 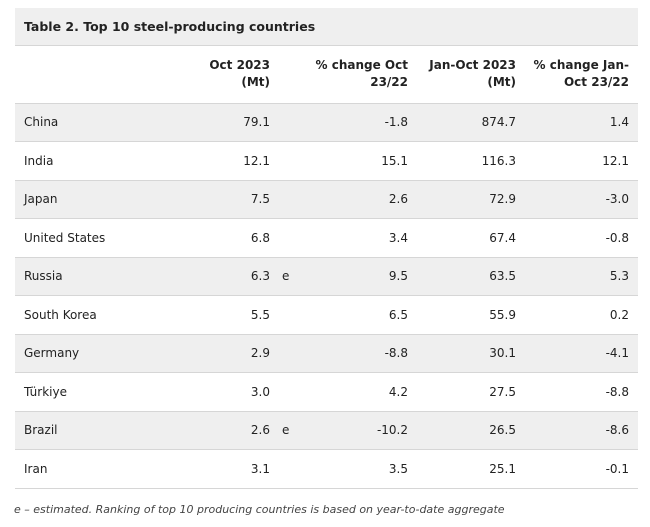 What do you see at coordinates (498, 160) in the screenshot?
I see `cell-ytd: 116.3` at bounding box center [498, 160].